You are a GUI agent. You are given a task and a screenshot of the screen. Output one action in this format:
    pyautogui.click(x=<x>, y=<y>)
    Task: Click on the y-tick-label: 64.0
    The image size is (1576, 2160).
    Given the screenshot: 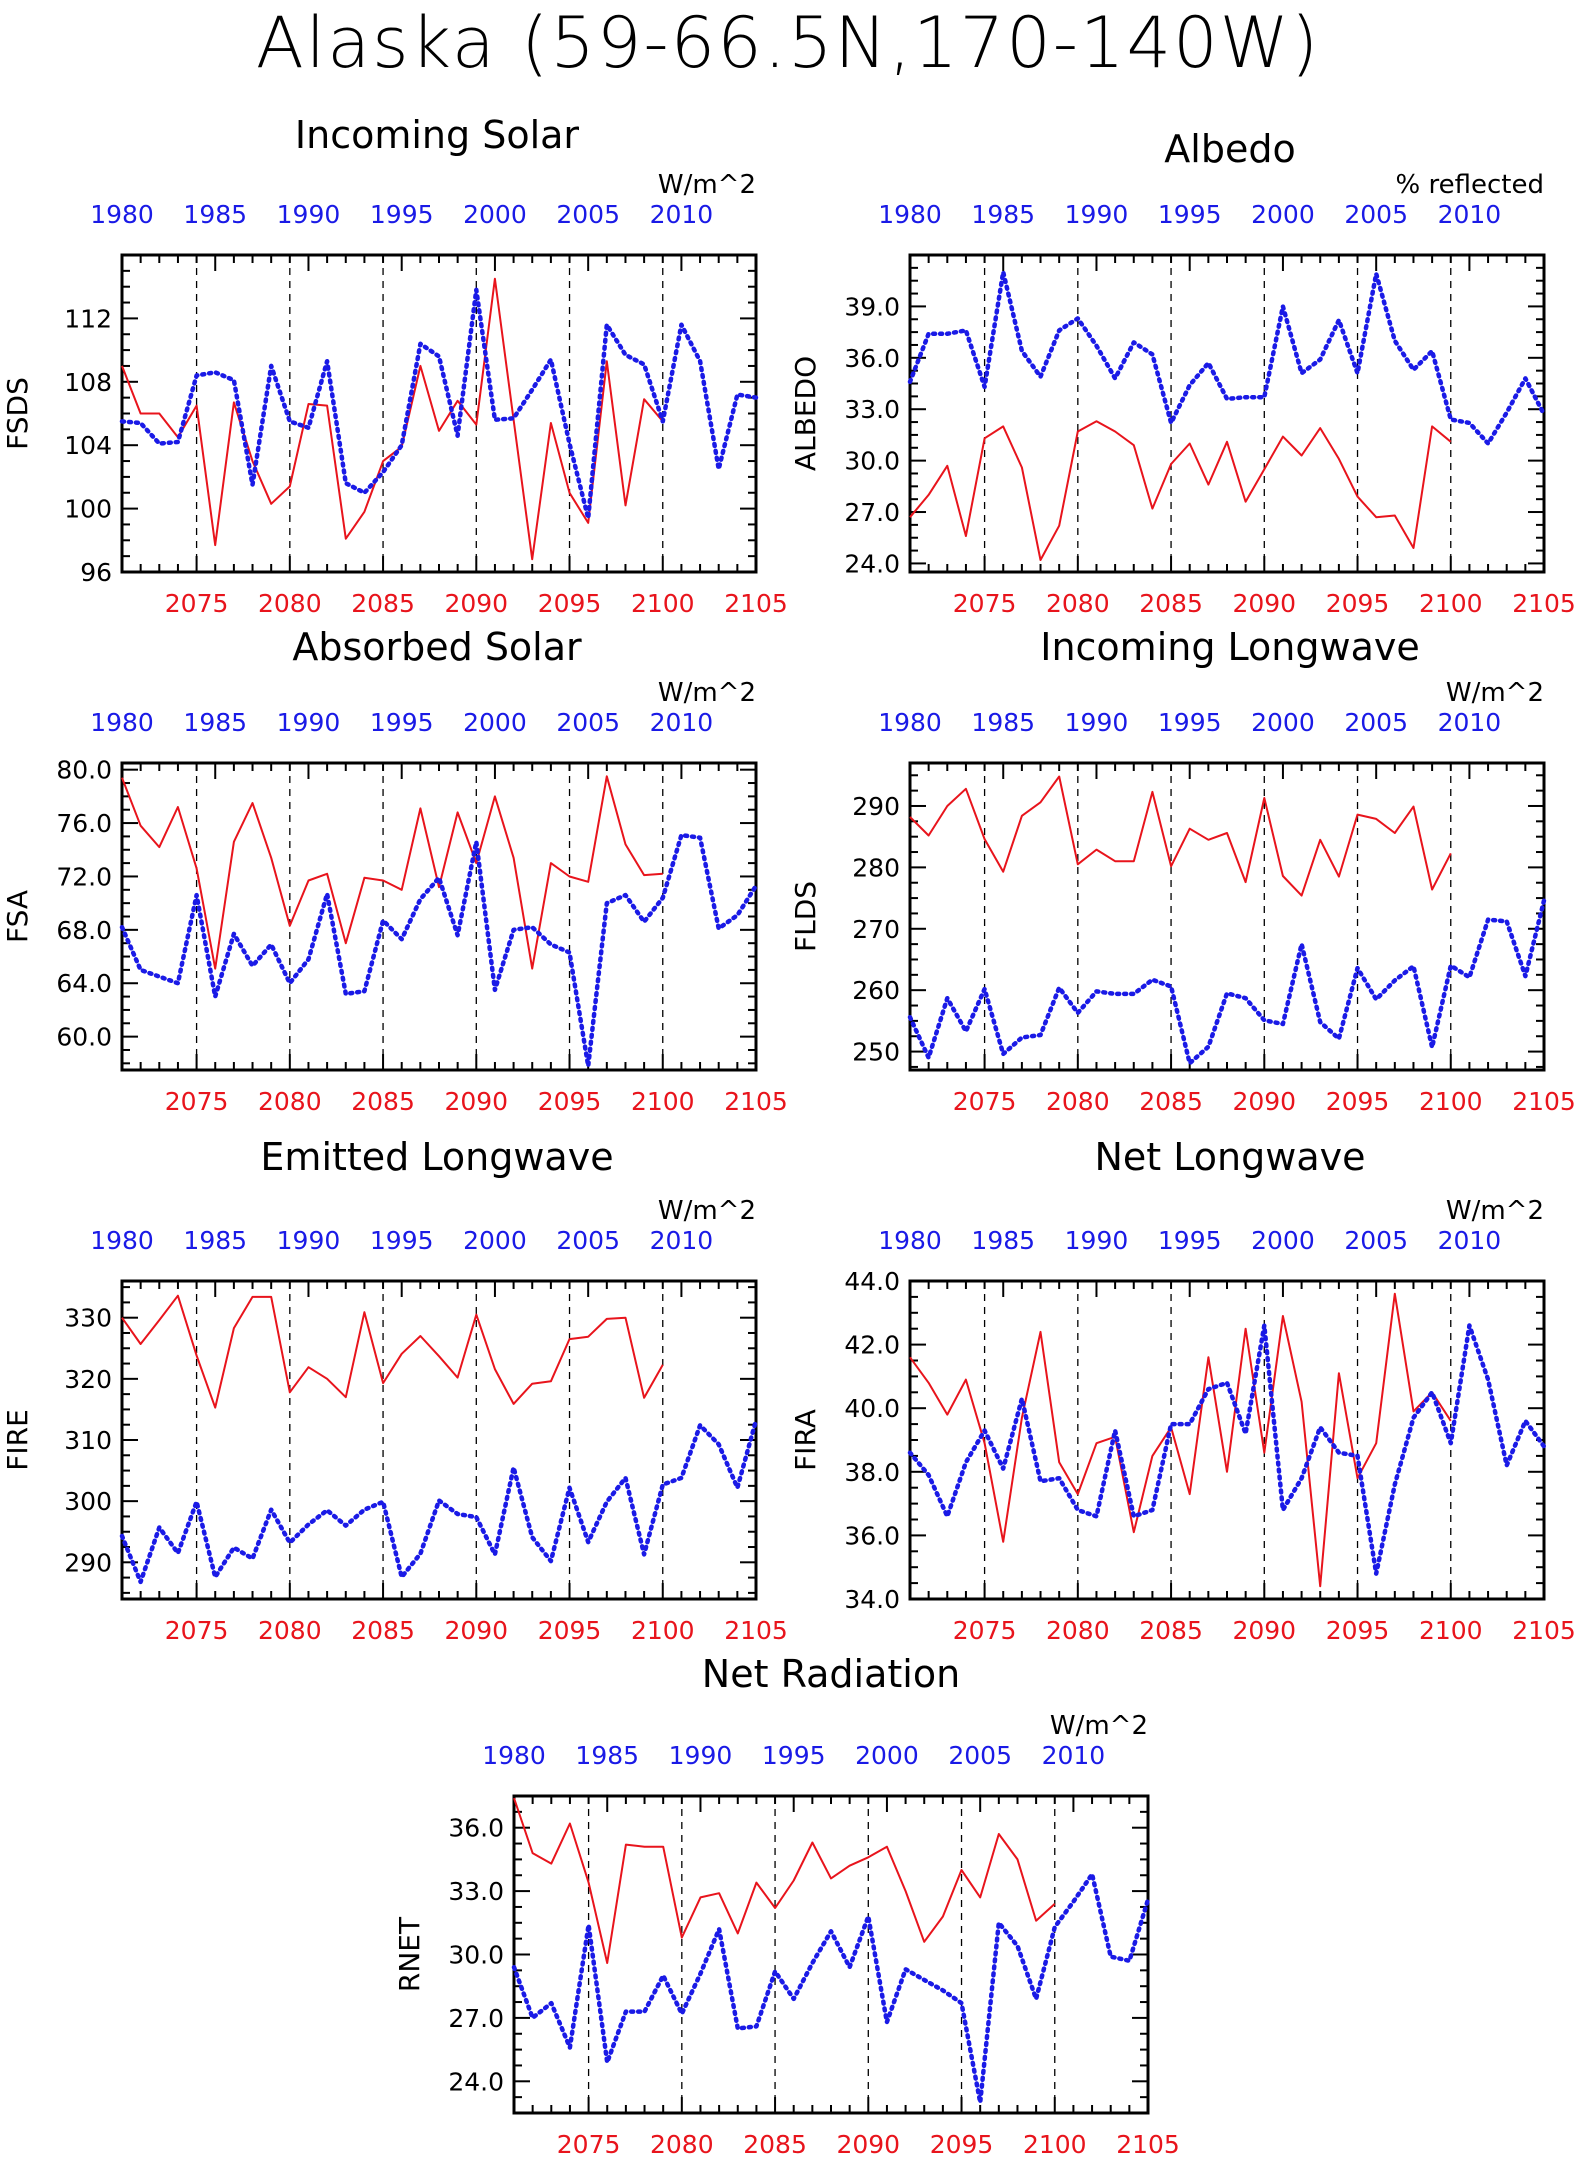 What is the action you would take?
    pyautogui.click(x=84, y=983)
    